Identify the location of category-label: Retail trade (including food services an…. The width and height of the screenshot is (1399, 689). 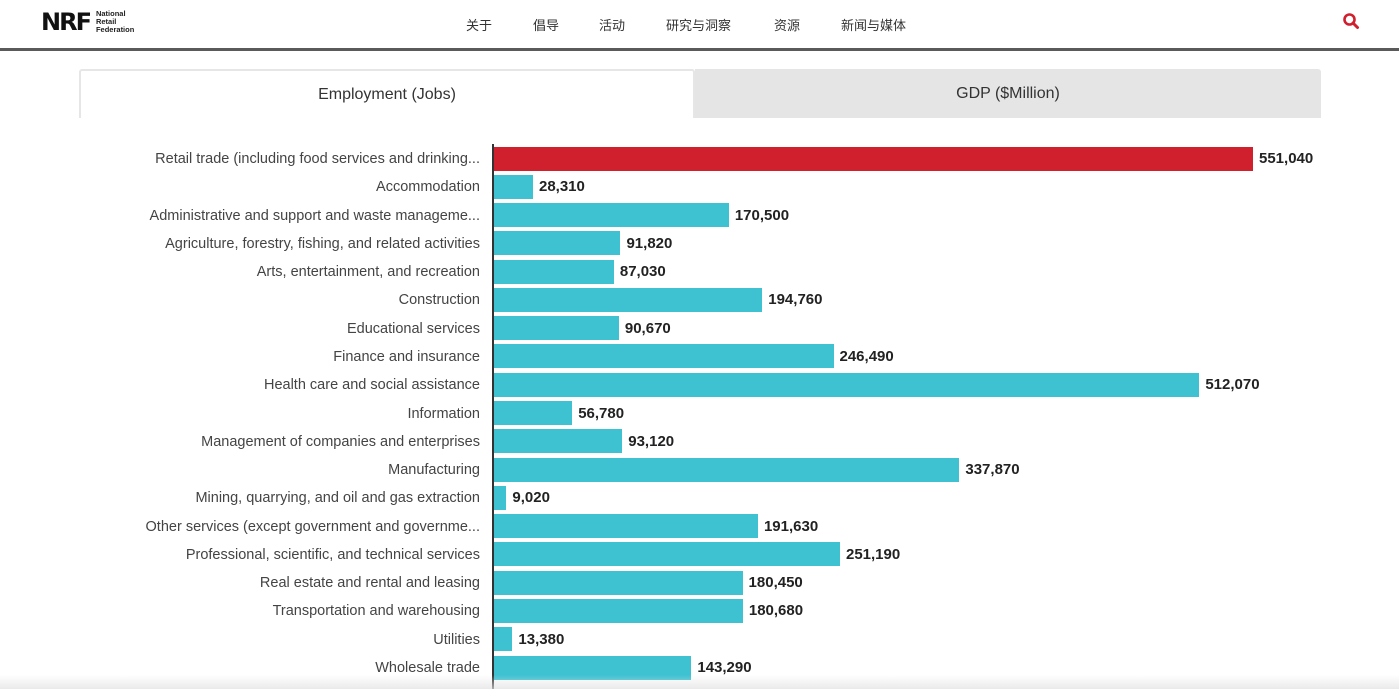
(317, 159).